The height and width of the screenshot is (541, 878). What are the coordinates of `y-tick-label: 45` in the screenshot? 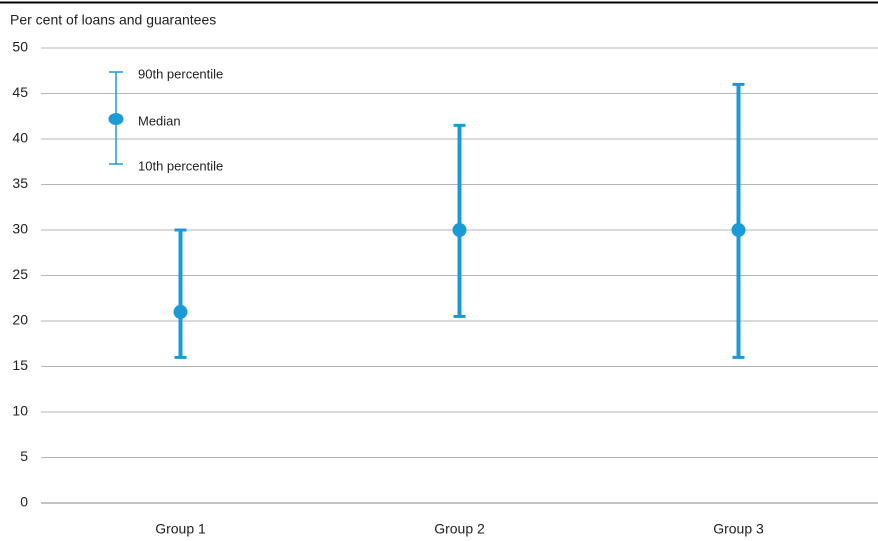 It's located at (20, 92).